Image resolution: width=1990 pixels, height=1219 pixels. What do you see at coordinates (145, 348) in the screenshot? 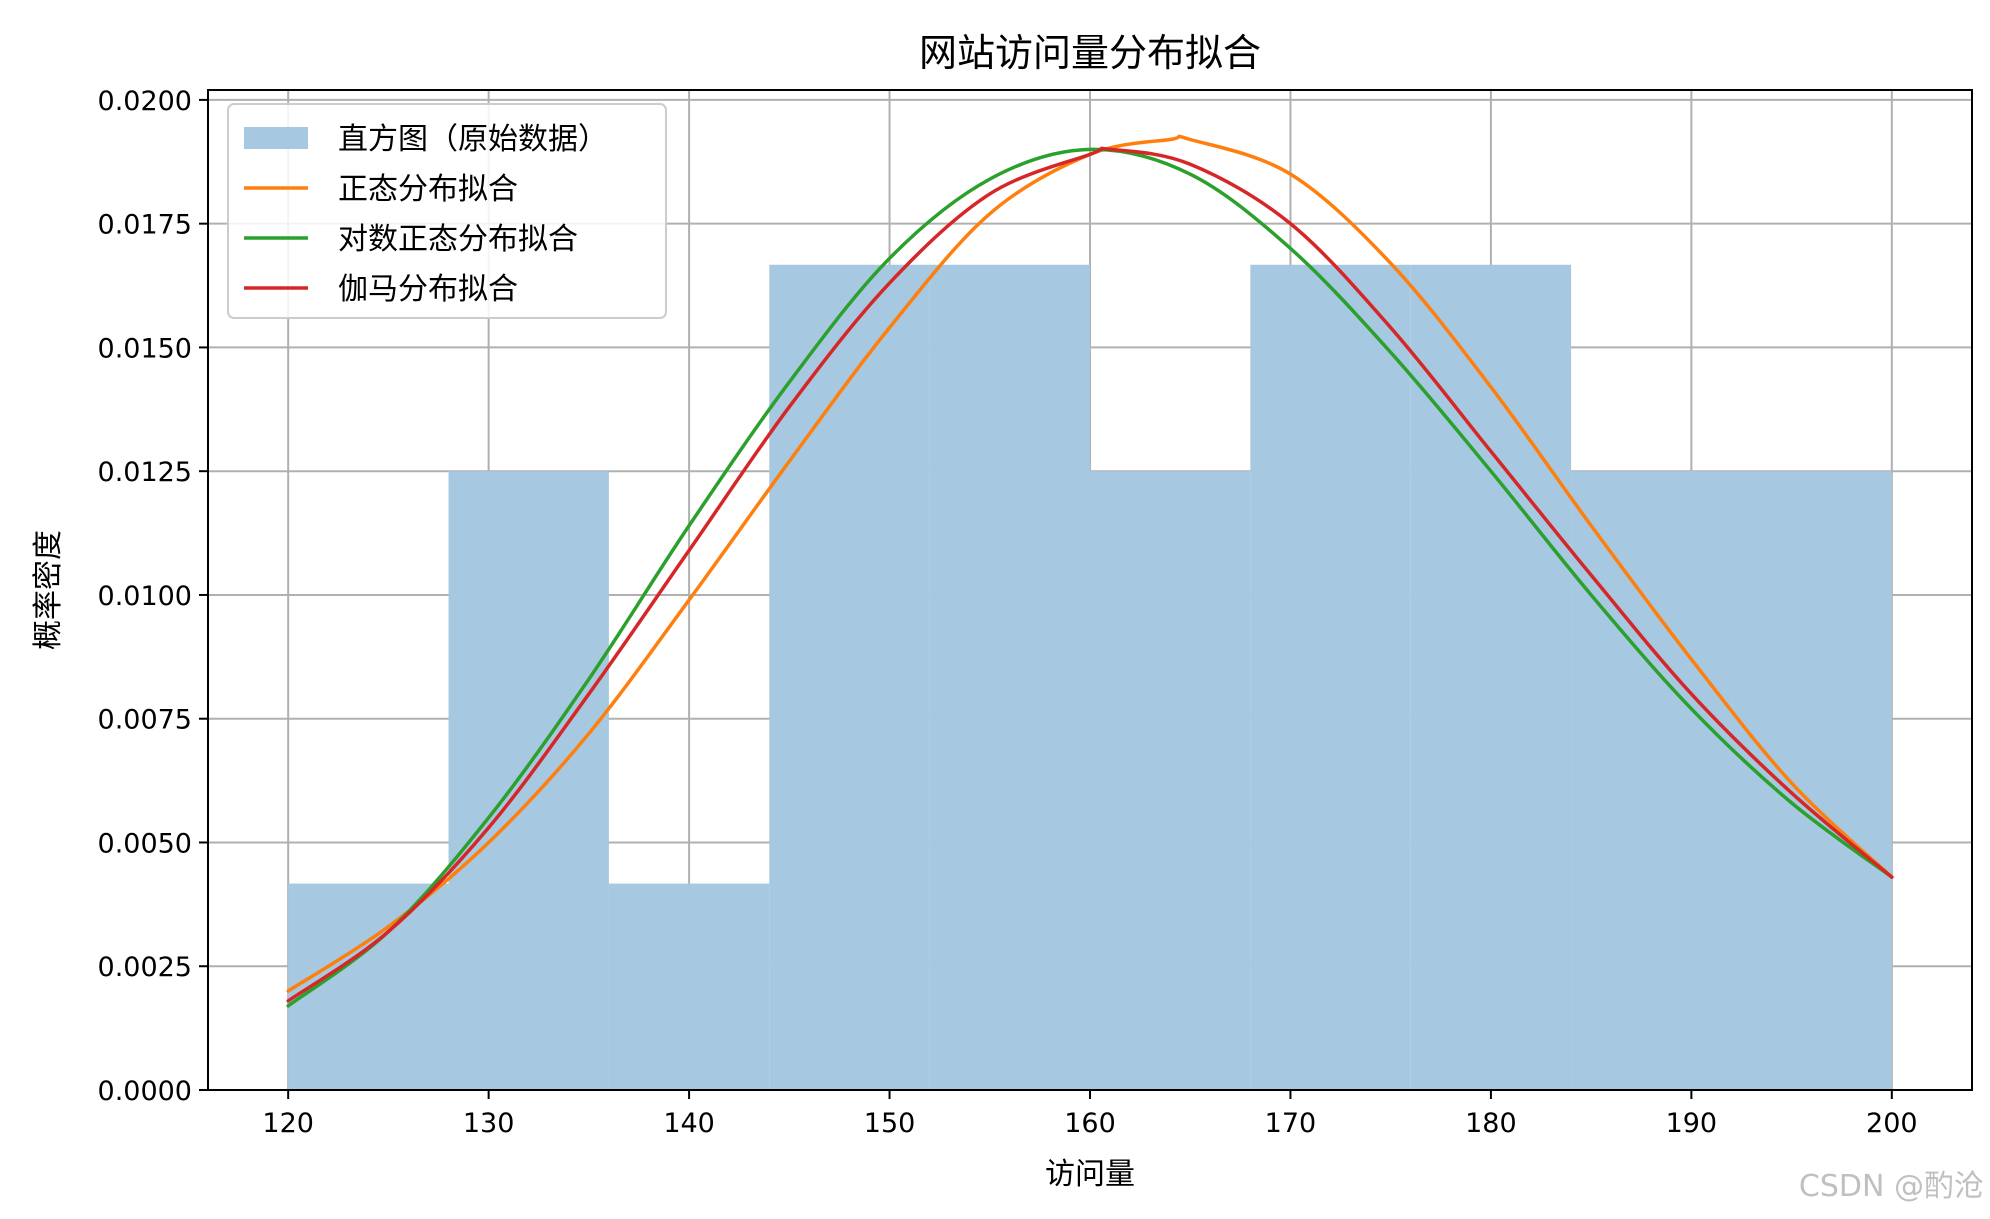
I see `y-tick-label: 0.0150` at bounding box center [145, 348].